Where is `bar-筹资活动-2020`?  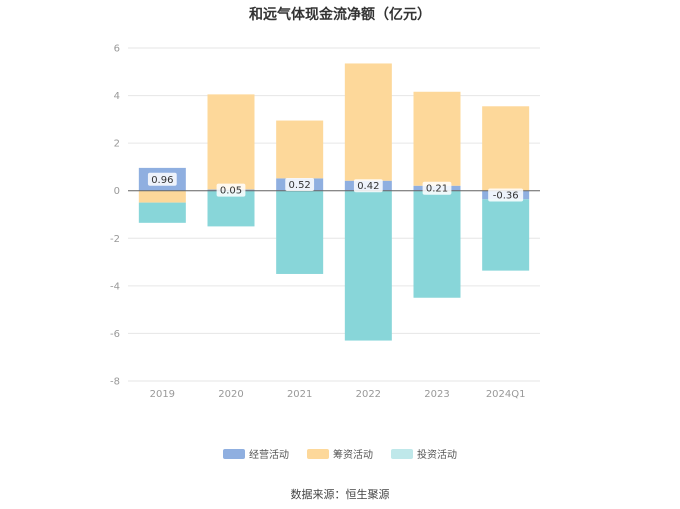 bar-筹资活动-2020 is located at coordinates (231, 142).